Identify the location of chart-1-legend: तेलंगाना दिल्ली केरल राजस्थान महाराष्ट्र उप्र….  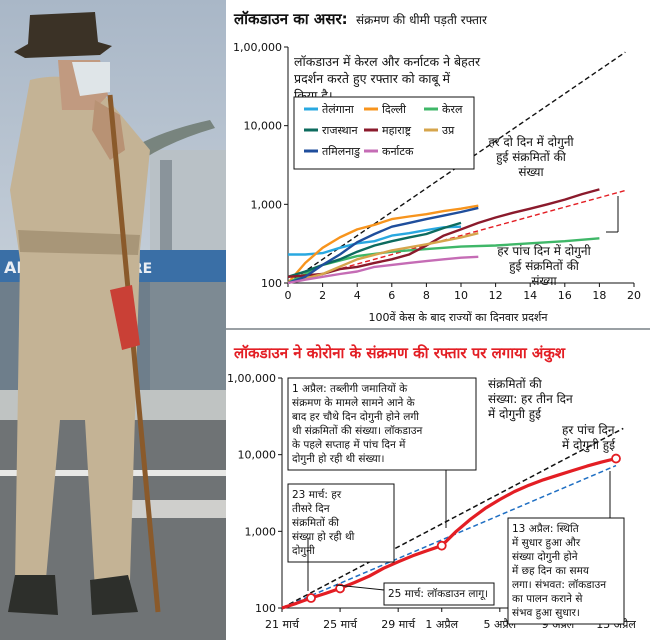
(384, 133).